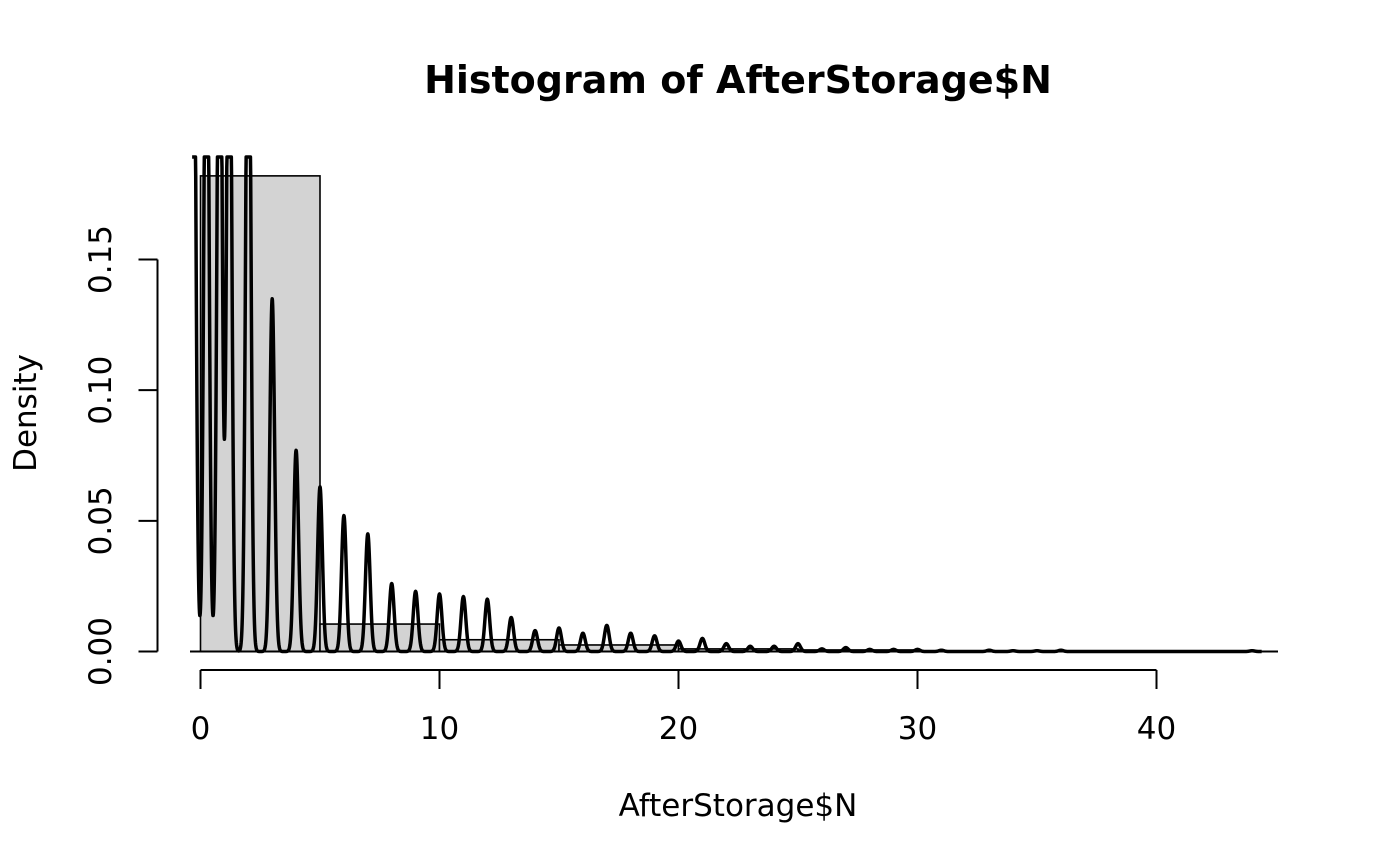 The image size is (1400, 866). Describe the element at coordinates (101, 651) in the screenshot. I see `y-tick-label-0: 0.00` at that location.